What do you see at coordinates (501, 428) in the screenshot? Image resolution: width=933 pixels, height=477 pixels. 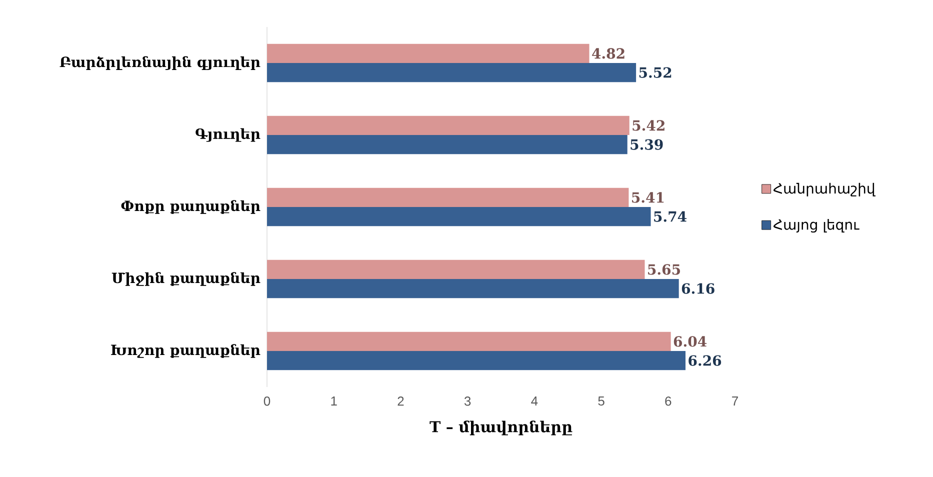 I see `x-axis-title: T – միավորները` at bounding box center [501, 428].